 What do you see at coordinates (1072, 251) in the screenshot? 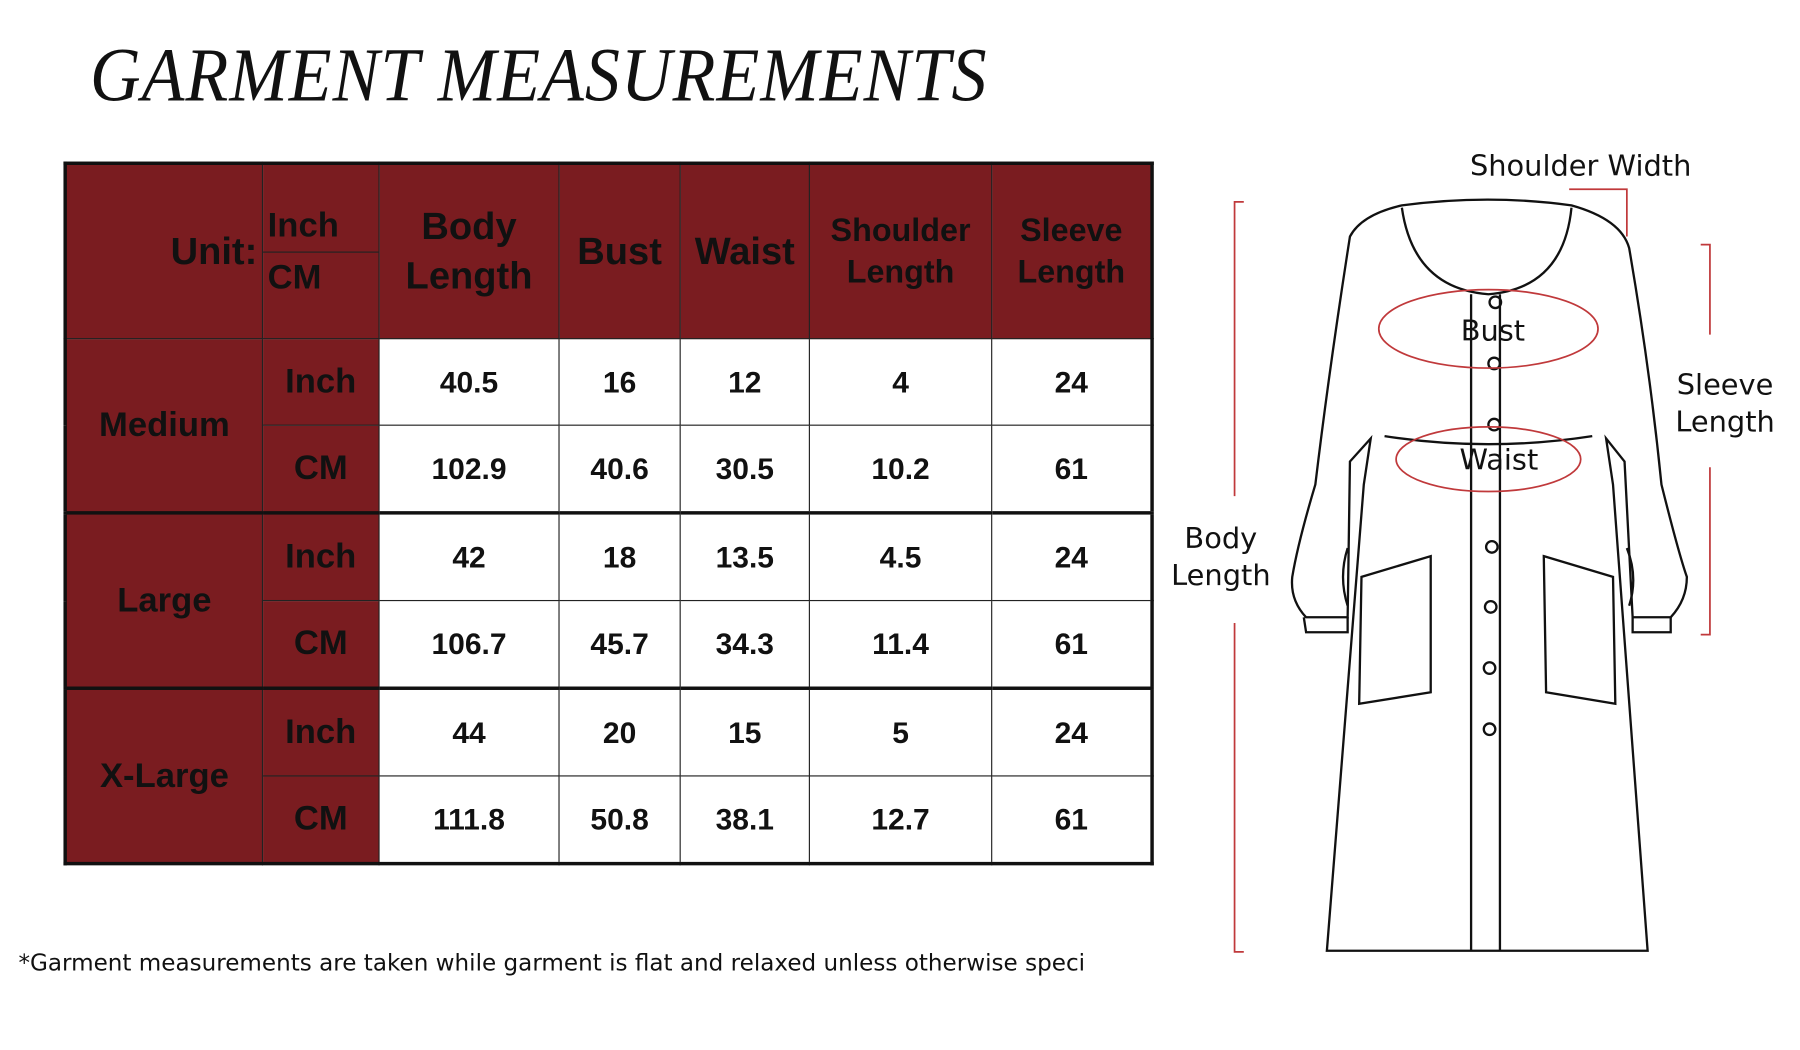
I see `col-sleeve-length: Sleeve Length` at bounding box center [1072, 251].